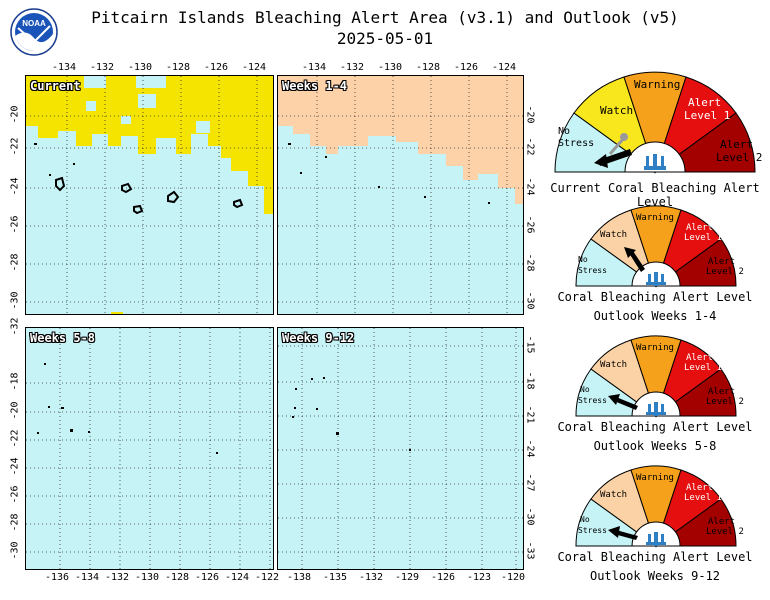 Image resolution: width=770 pixels, height=600 pixels. Describe the element at coordinates (530, 344) in the screenshot. I see `y-tick-label: -15` at that location.